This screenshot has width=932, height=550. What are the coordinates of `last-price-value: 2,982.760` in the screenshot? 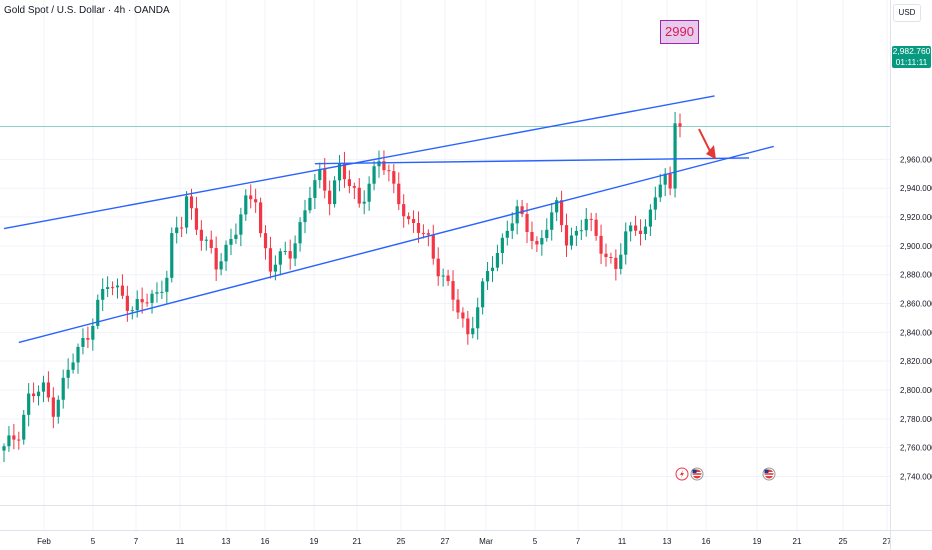 It's located at (911, 51).